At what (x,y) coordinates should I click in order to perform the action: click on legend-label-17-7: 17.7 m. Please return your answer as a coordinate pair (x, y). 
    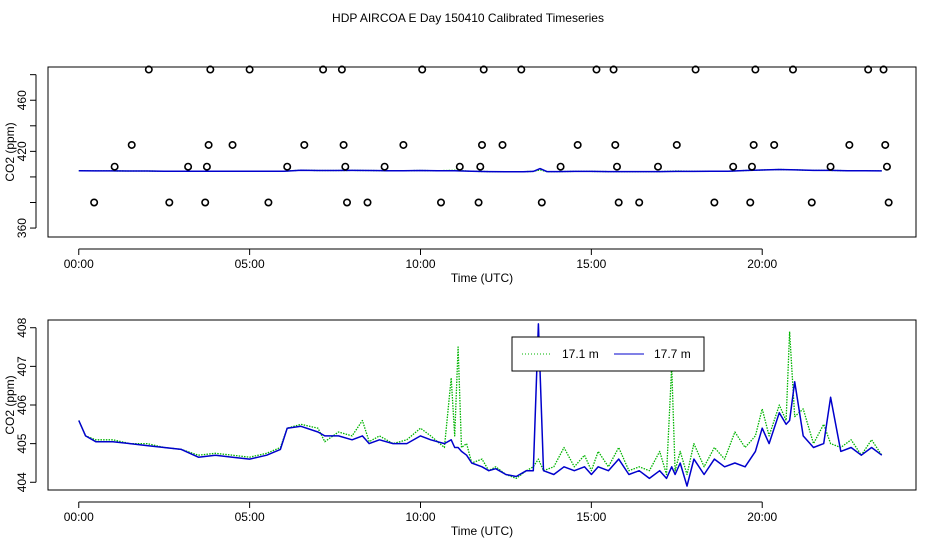
    Looking at the image, I should click on (672, 354).